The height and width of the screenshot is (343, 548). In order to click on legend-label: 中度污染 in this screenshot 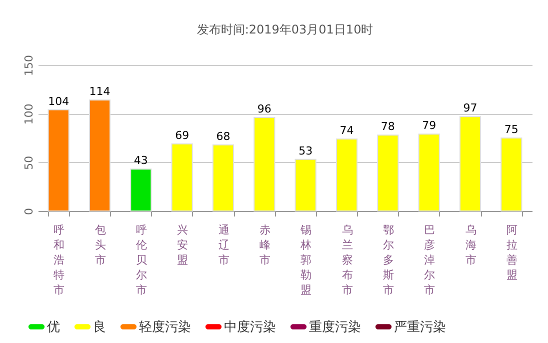, I will do `click(250, 326)`.